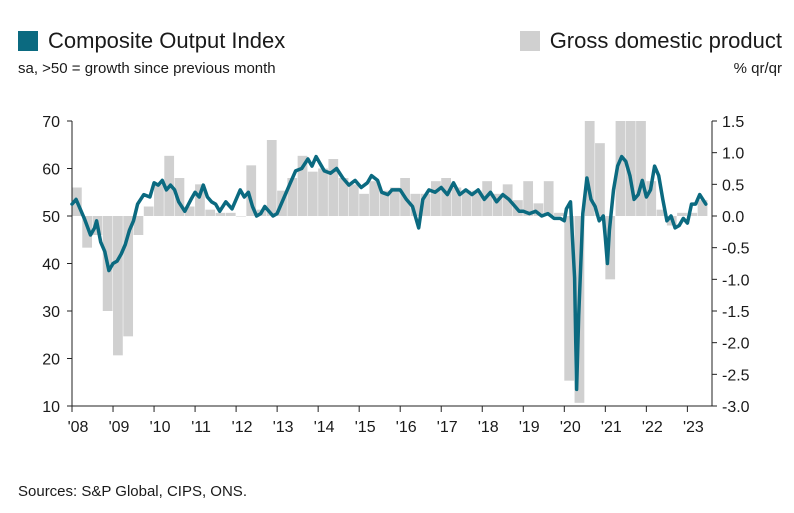 The height and width of the screenshot is (513, 794). I want to click on legend-pmi-label: Composite Output Index, so click(167, 40).